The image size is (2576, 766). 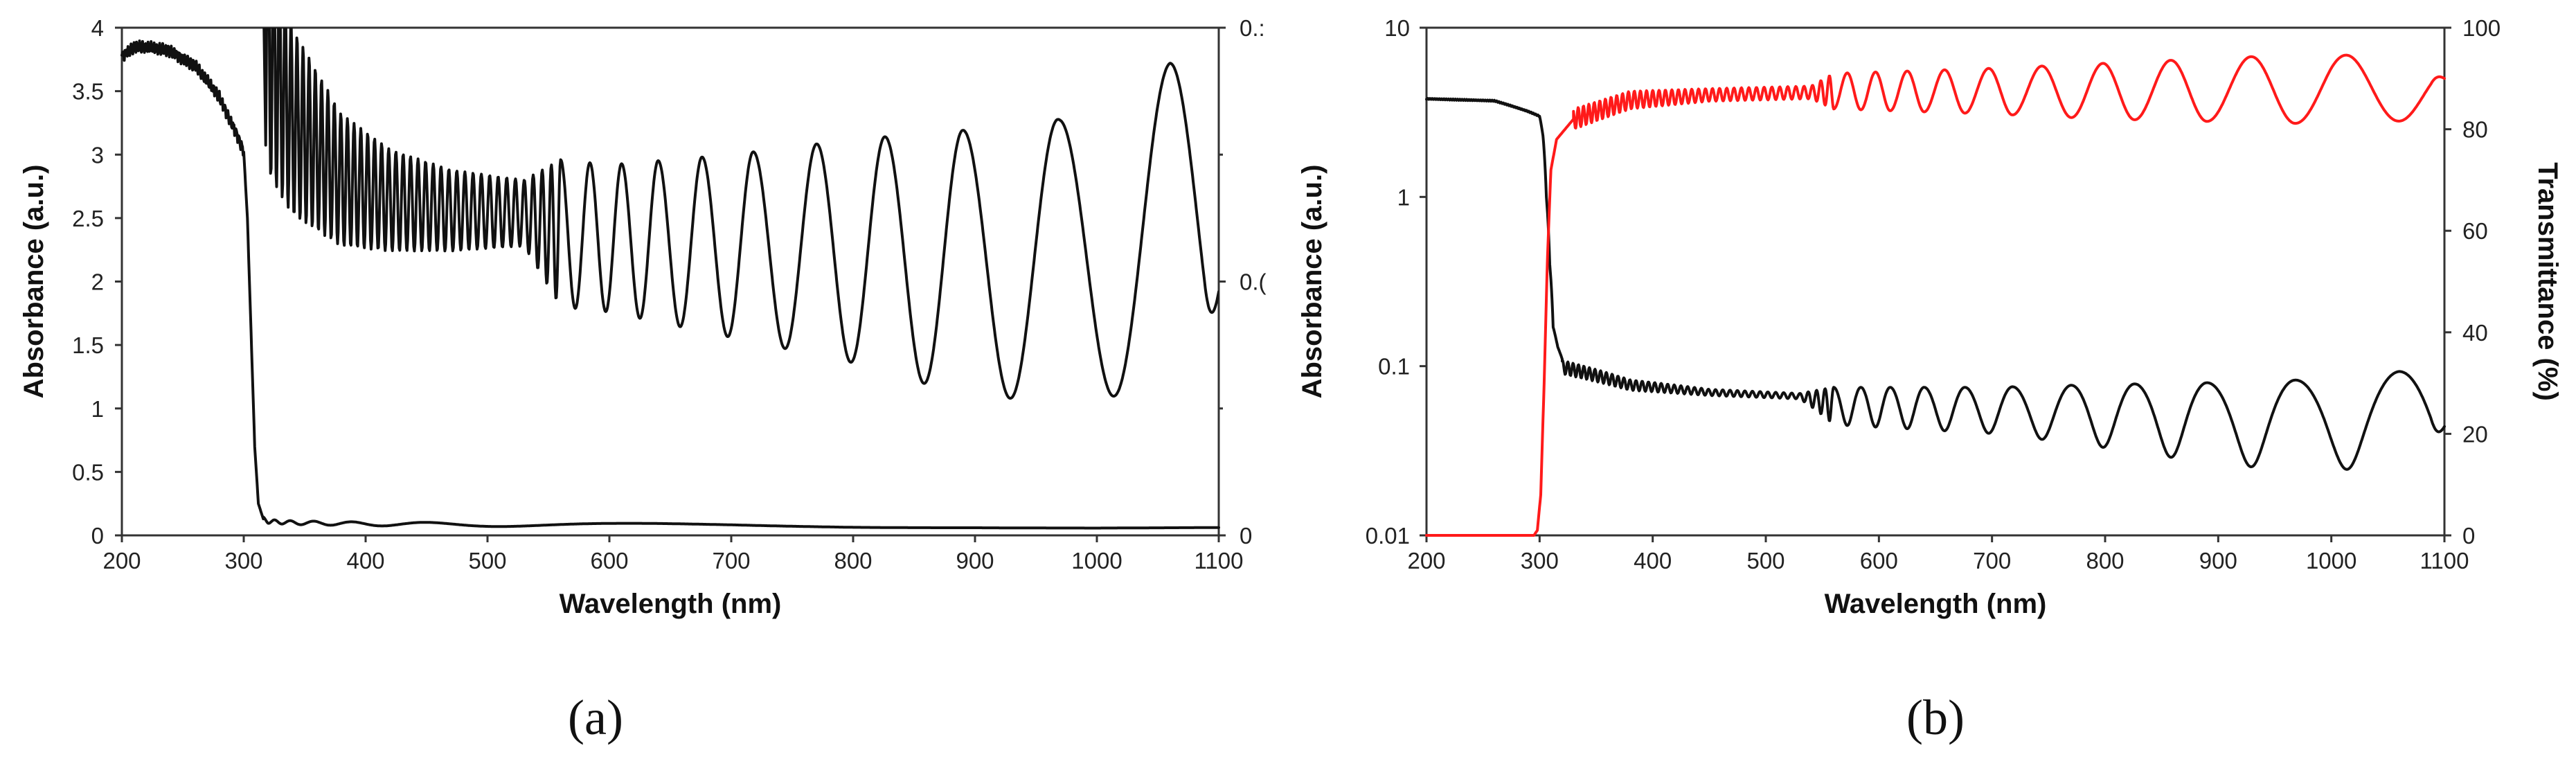 What do you see at coordinates (1935, 717) in the screenshot?
I see `panel-label-b: (b)` at bounding box center [1935, 717].